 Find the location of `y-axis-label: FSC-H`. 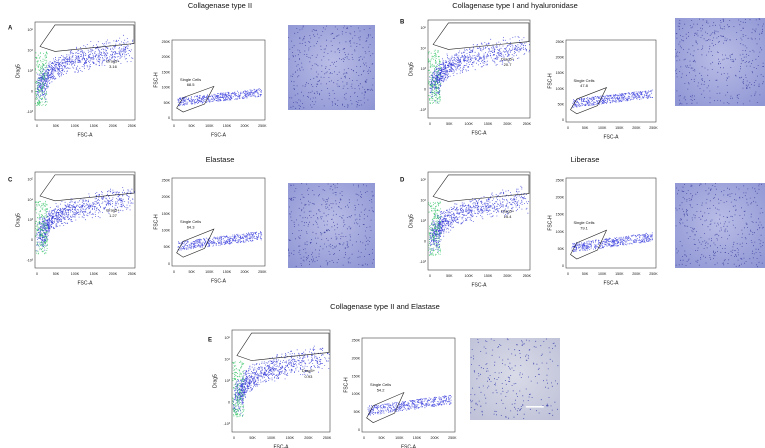

y-axis-label: FSC-H is located at coordinates (156, 222).